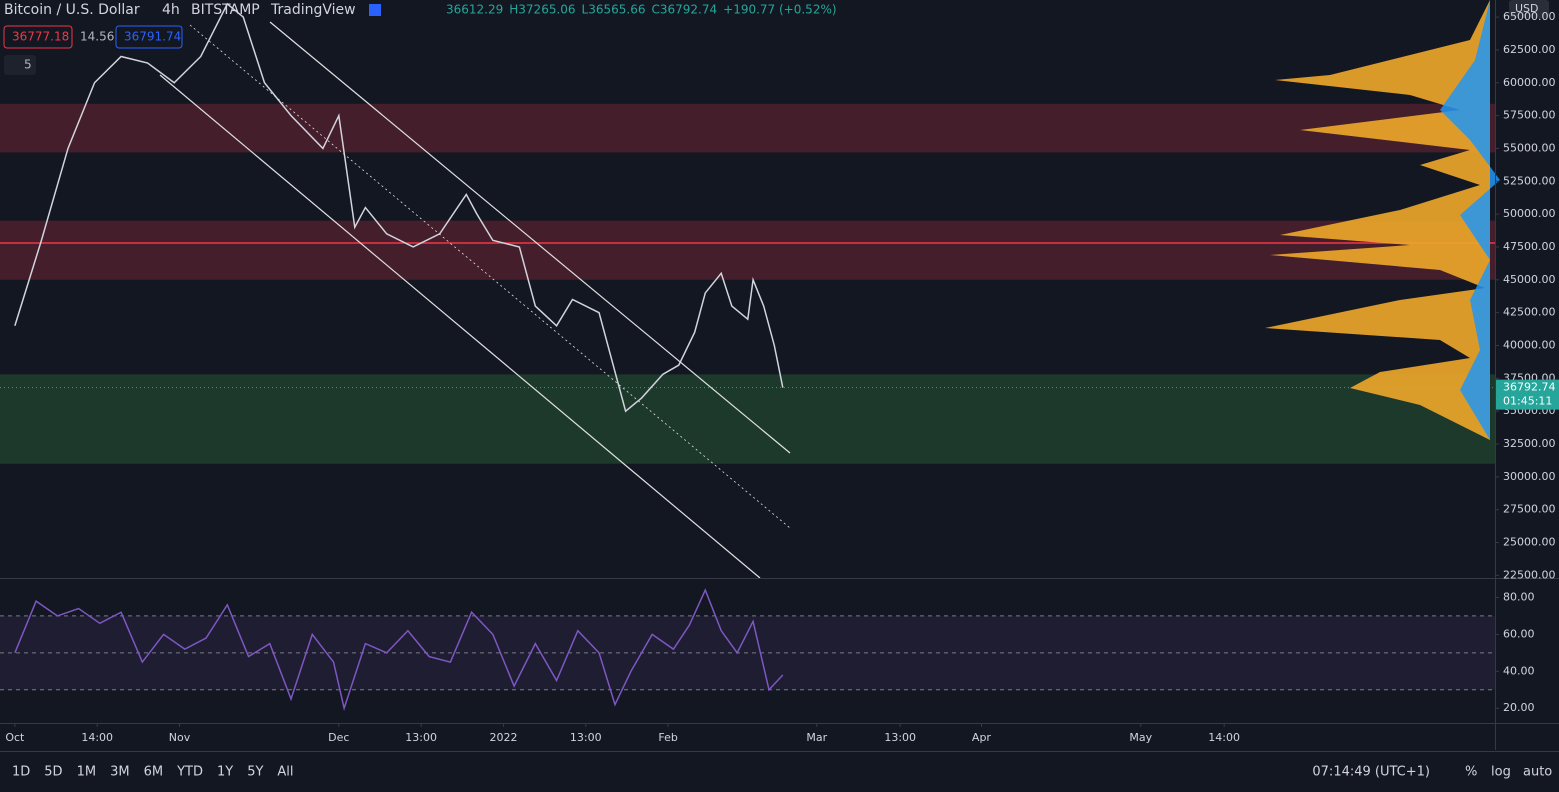 This screenshot has height=792, width=1559. I want to click on time-tick-label: Mar, so click(816, 737).